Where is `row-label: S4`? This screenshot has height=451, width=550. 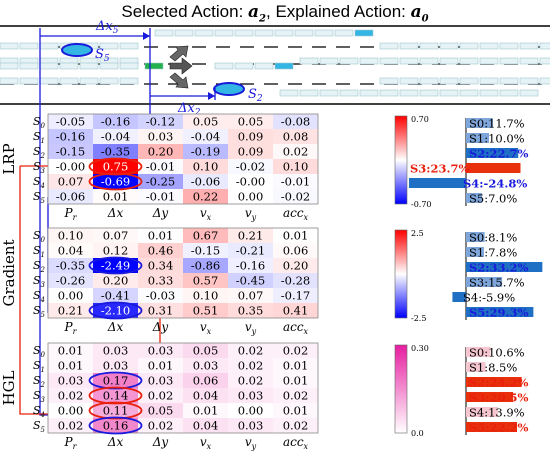
row-label: S4 is located at coordinates (39, 182).